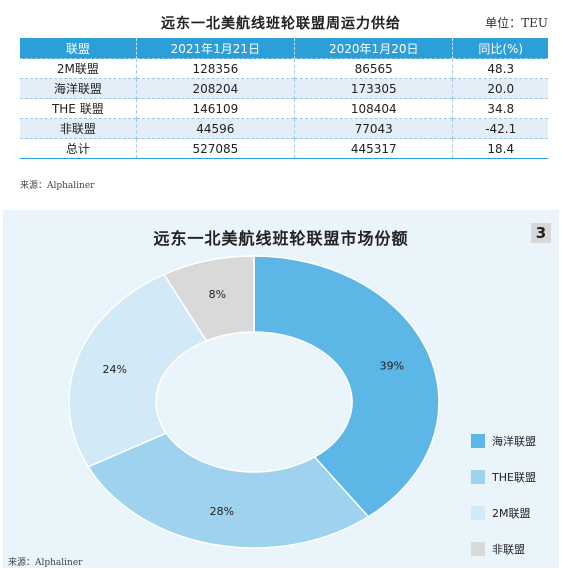 The height and width of the screenshot is (570, 562). I want to click on cell-alliance: 总计, so click(78, 148).